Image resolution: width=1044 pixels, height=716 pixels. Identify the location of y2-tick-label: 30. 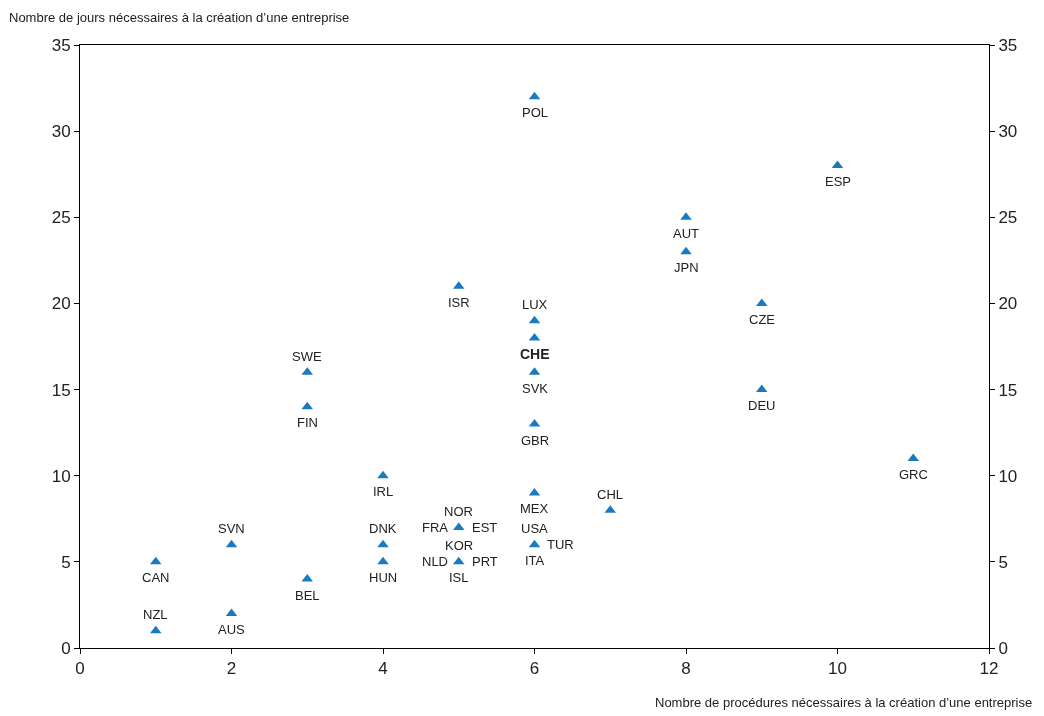
(1008, 132).